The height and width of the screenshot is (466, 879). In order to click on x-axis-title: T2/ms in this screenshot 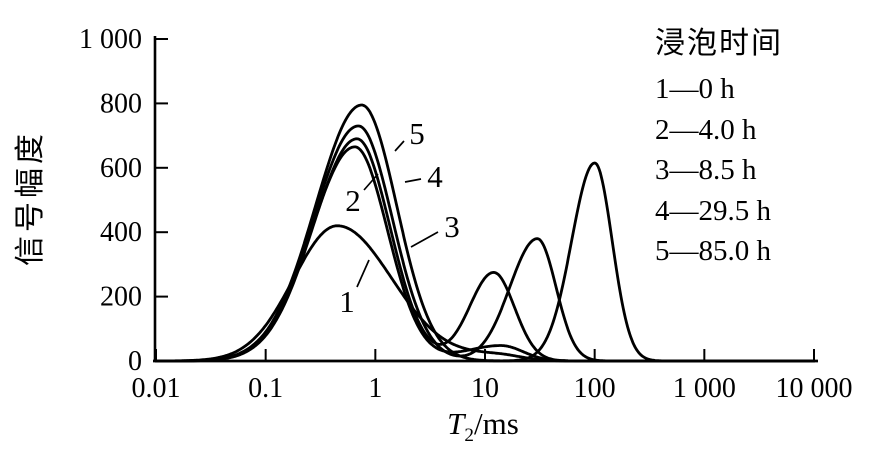, I will do `click(483, 426)`.